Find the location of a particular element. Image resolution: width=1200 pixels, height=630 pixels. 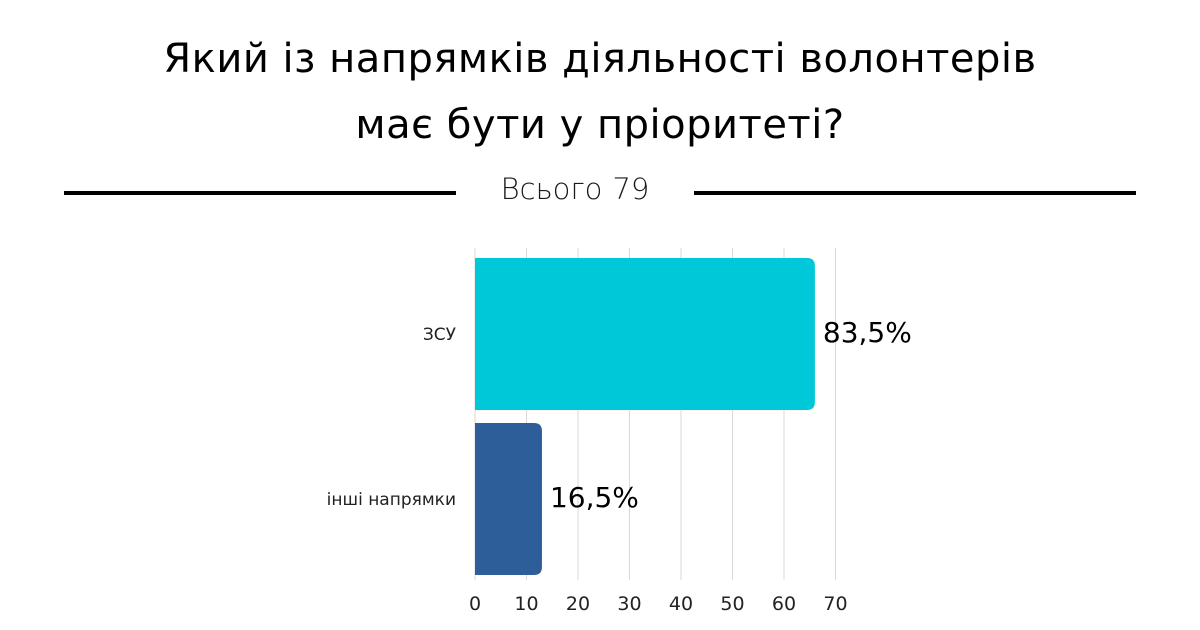

x-tick-label-40: 40 is located at coordinates (681, 604).